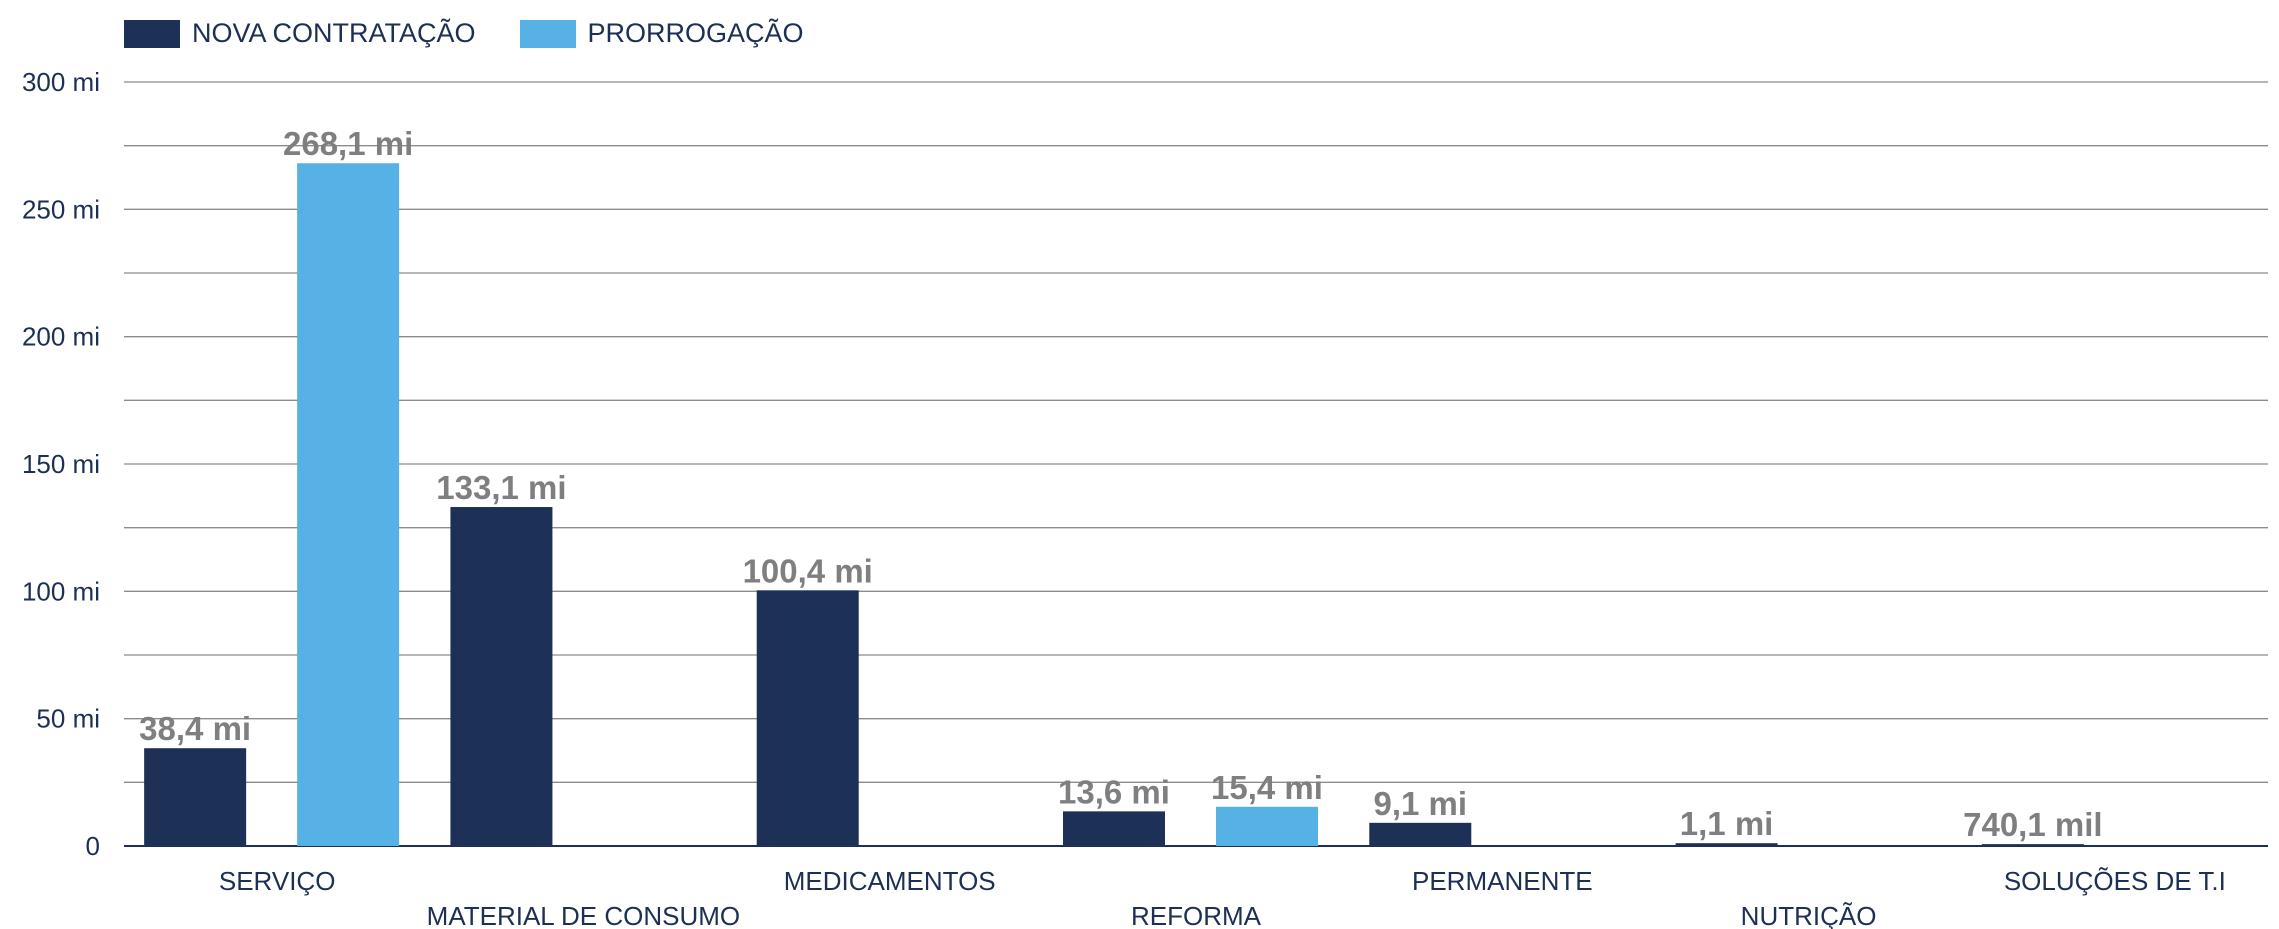  I want to click on y-tick-label: 250 mi, so click(61, 209).